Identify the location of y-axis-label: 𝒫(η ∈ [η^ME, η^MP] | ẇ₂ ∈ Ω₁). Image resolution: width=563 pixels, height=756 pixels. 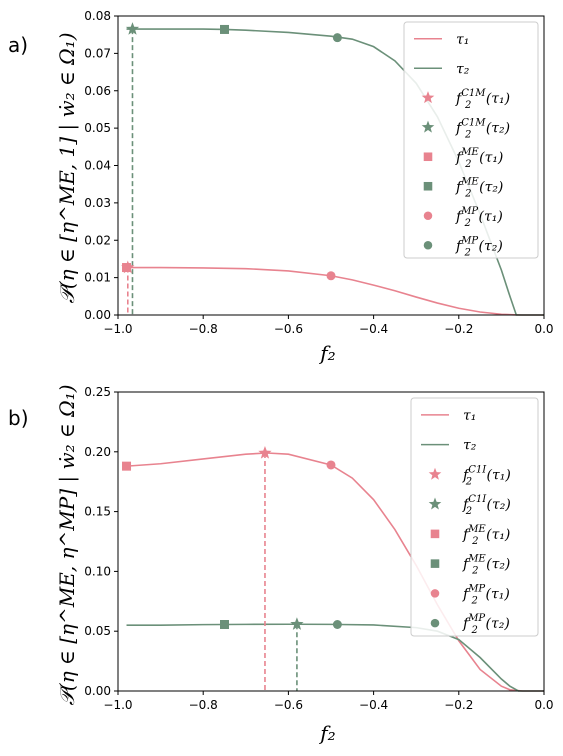
(67, 544).